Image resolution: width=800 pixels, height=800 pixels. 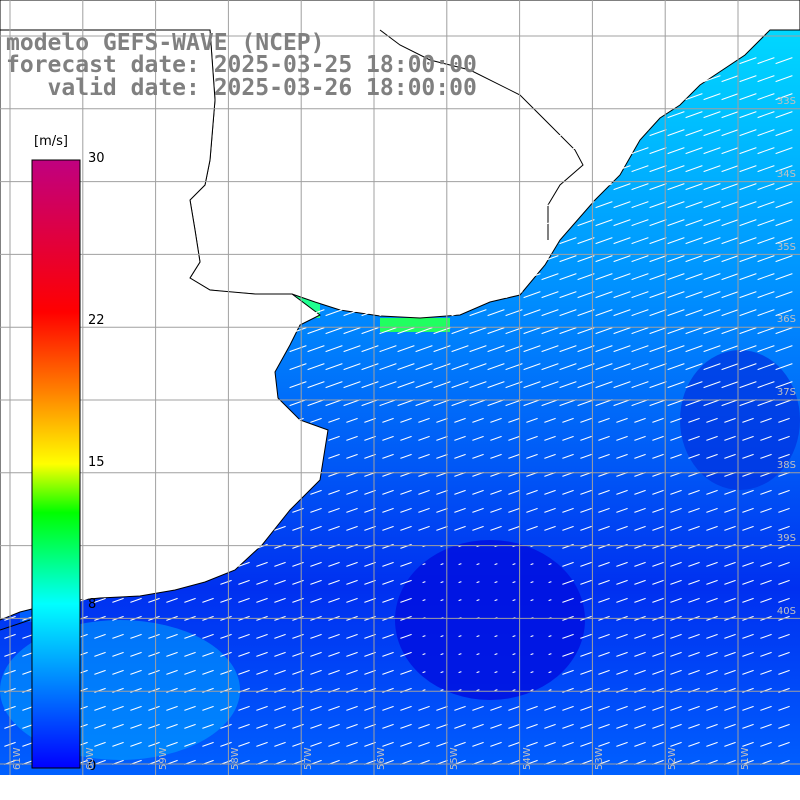 What do you see at coordinates (527, 758) in the screenshot?
I see `longitude-label: 54W` at bounding box center [527, 758].